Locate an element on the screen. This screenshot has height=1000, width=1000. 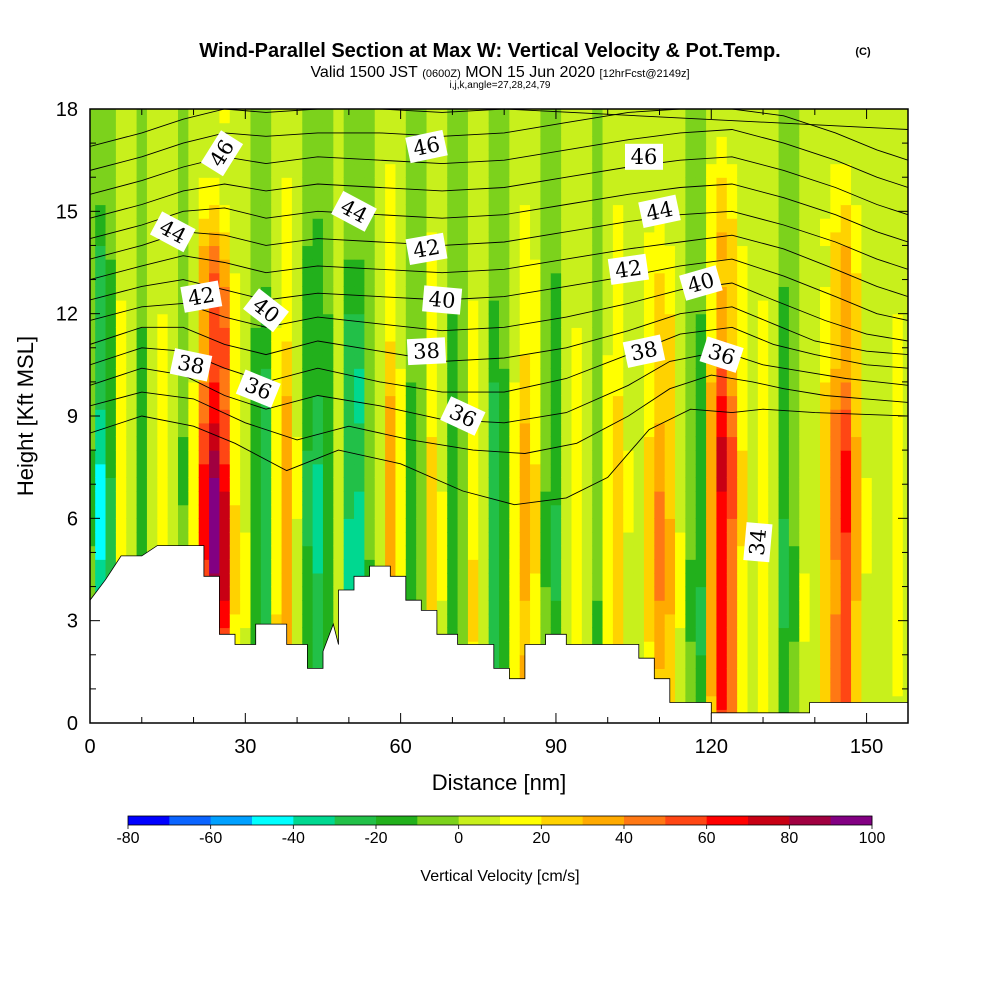
subtitle-suffix: [12hrFcst@2149z] is located at coordinates (645, 74).